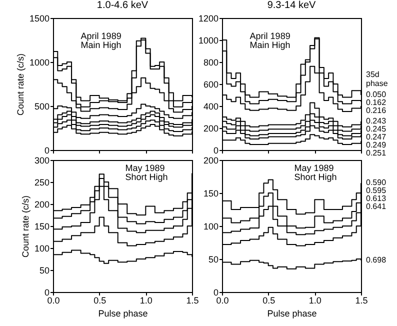 The width and height of the screenshot is (397, 326). What do you see at coordinates (377, 79) in the screenshot?
I see `legend-title: 35d phase` at bounding box center [377, 79].